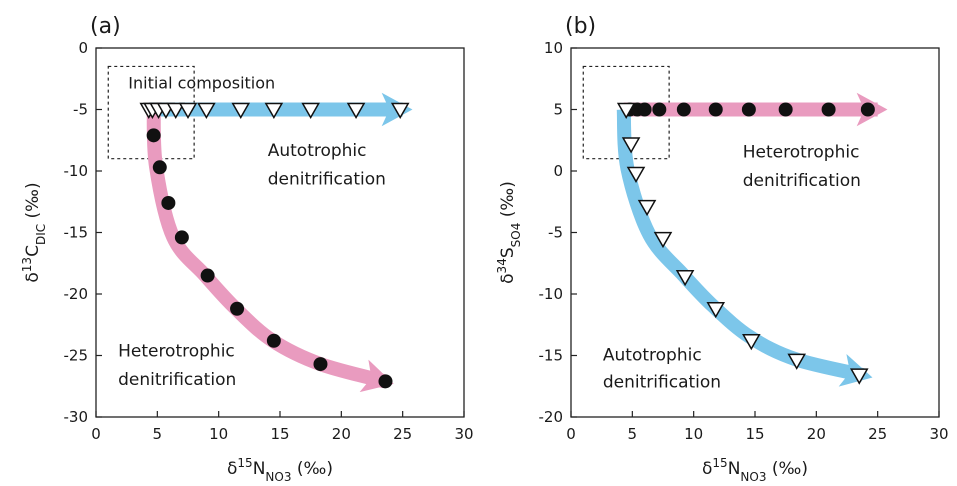  I want to click on panel-label: (a), so click(105, 26).